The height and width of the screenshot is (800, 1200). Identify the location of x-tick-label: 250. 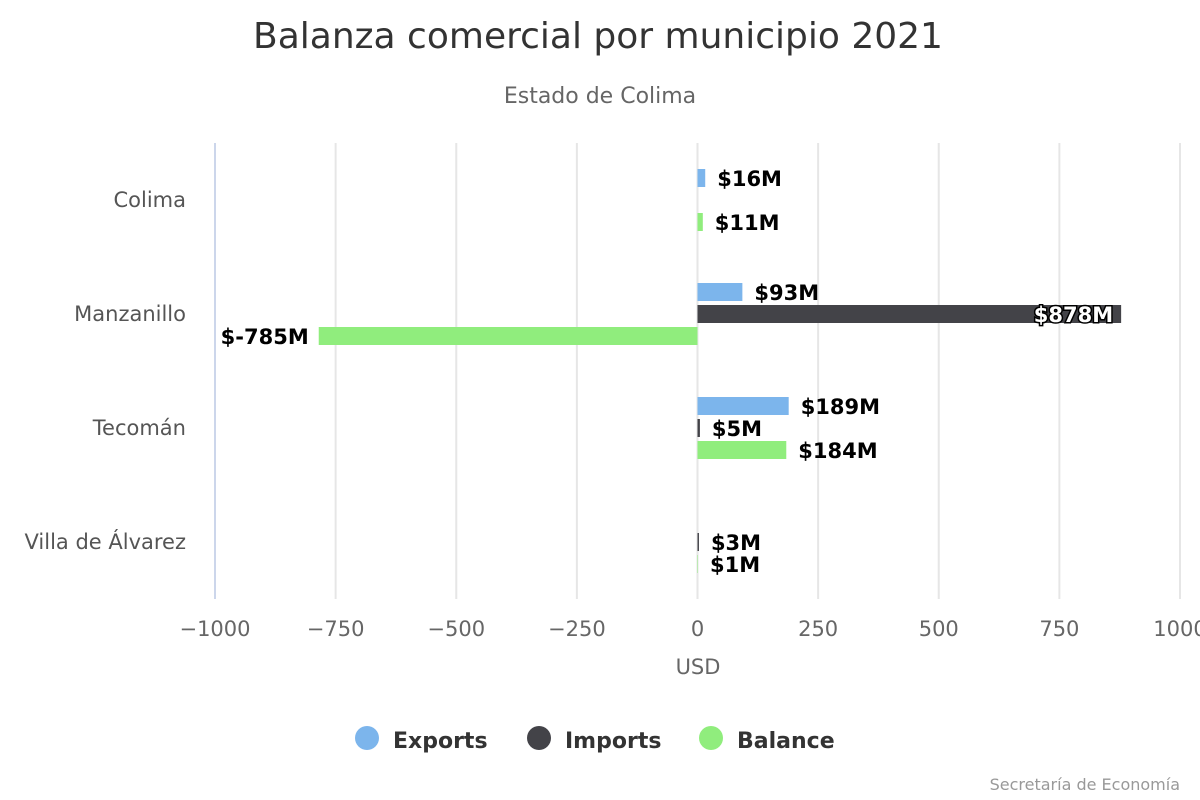
(818, 629).